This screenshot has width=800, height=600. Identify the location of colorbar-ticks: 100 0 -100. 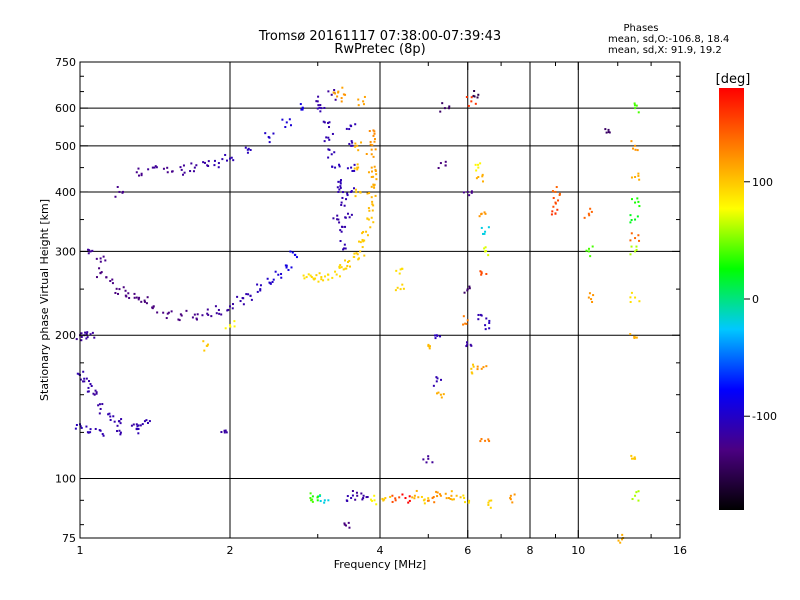
(760, 299).